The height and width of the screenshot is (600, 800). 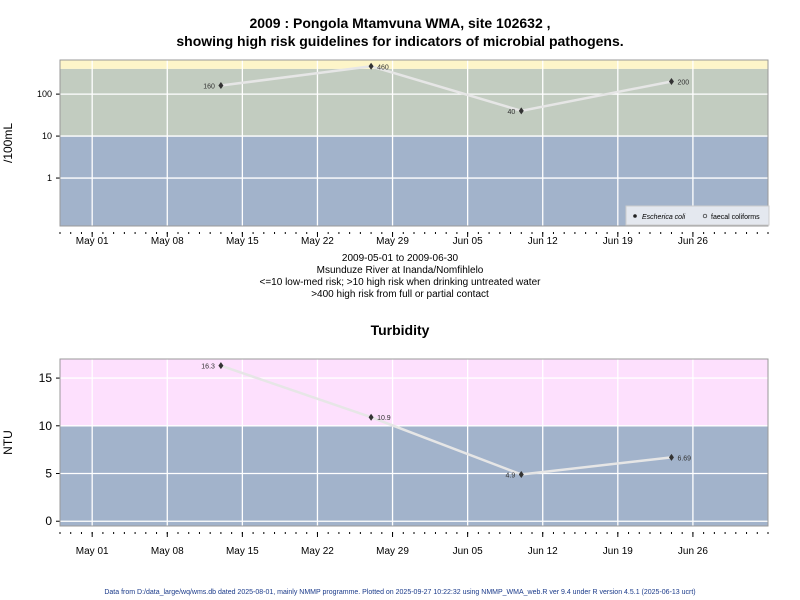 I want to click on legend-box, so click(x=697, y=215).